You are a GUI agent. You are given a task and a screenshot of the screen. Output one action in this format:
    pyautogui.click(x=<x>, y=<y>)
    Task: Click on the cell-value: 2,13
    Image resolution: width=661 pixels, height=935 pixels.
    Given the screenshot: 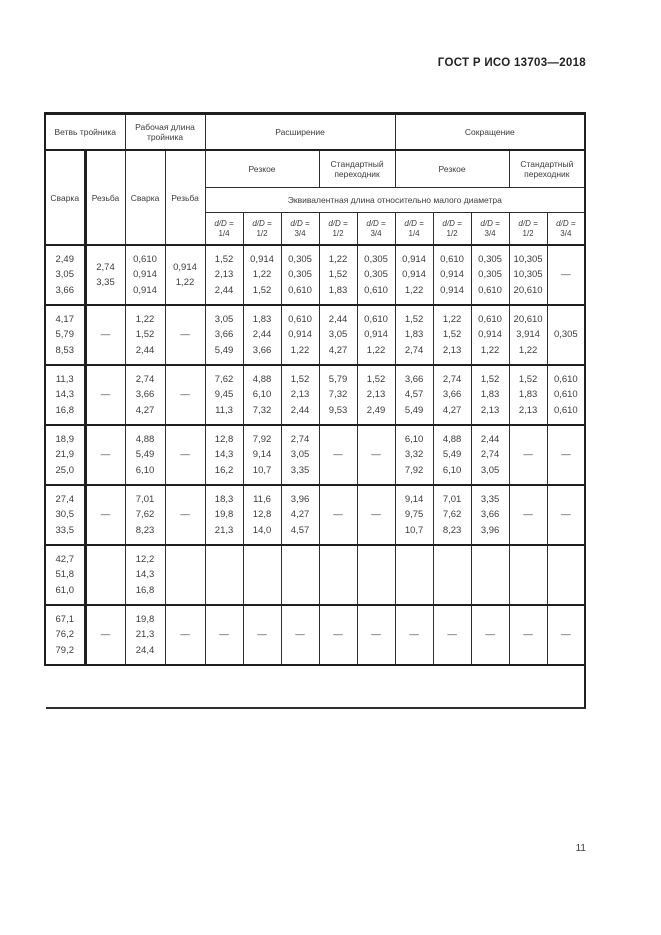 What is the action you would take?
    pyautogui.click(x=300, y=395)
    